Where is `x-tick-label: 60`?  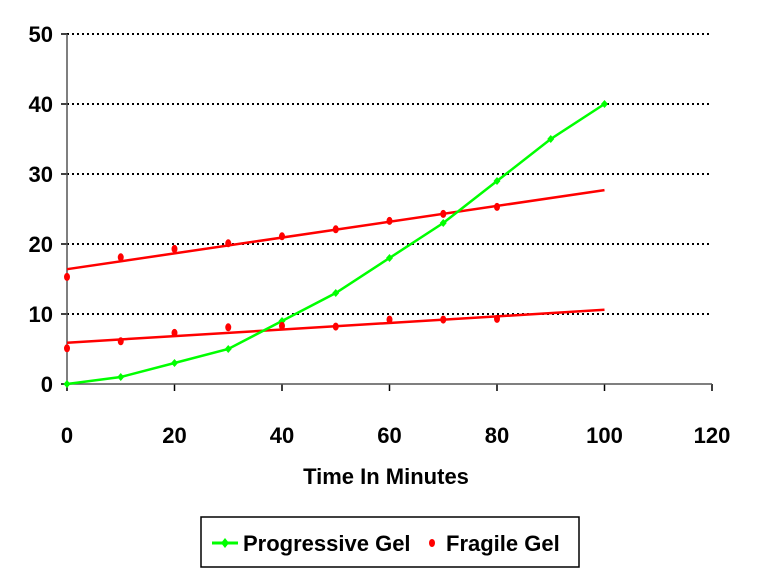
x-tick-label: 60 is located at coordinates (389, 435).